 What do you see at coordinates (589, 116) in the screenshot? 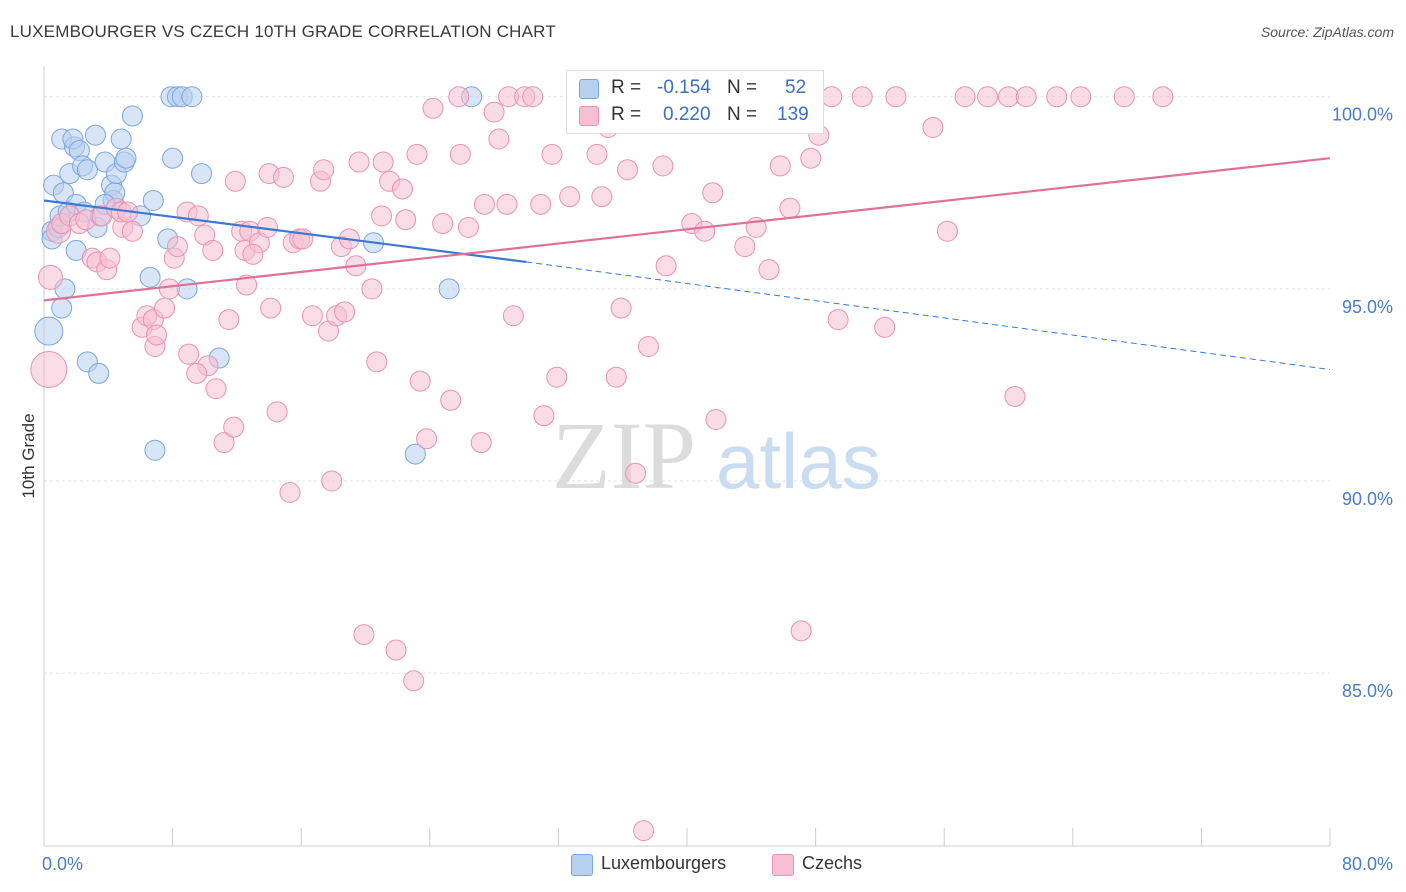
I see `pink-swatch` at bounding box center [589, 116].